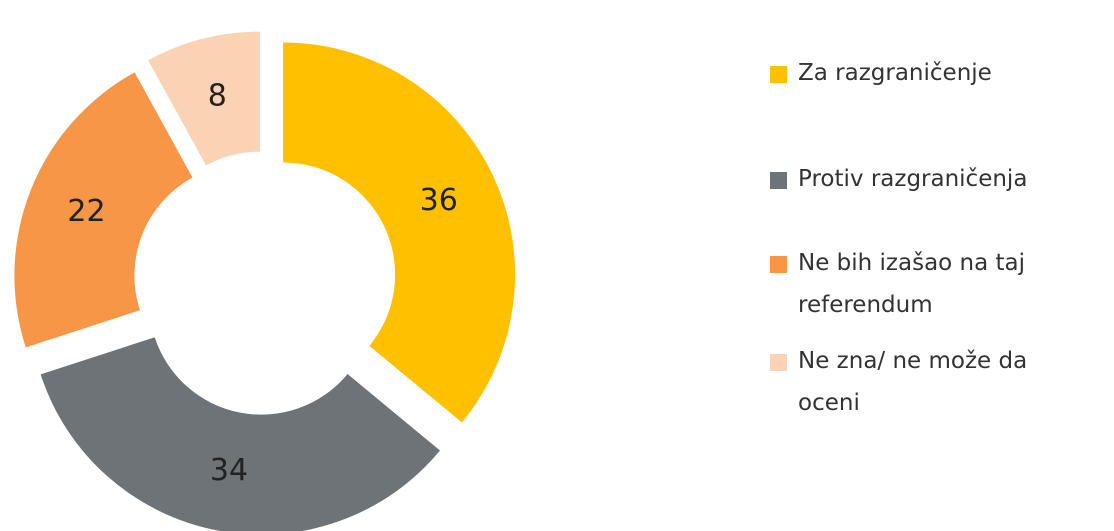  What do you see at coordinates (913, 179) in the screenshot?
I see `legend-label: Protiv razgraničenja` at bounding box center [913, 179].